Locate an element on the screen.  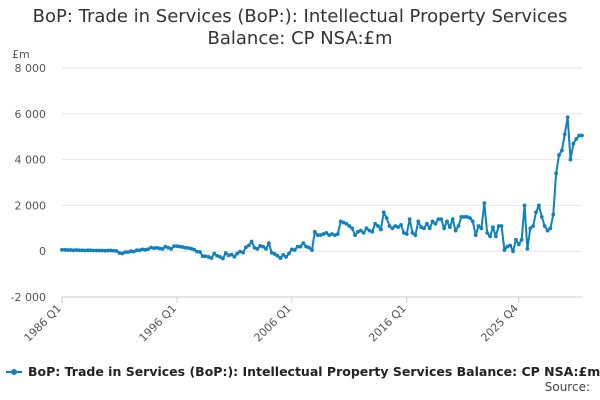
y-tick-label: 6 000 is located at coordinates (31, 114).